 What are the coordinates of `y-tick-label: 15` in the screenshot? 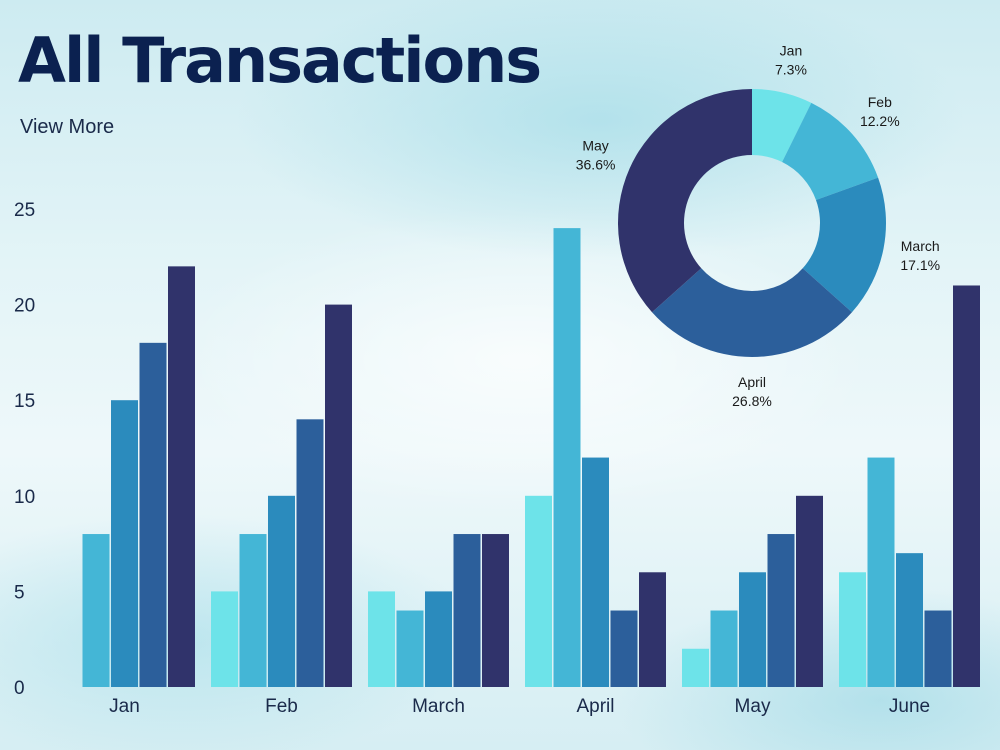 It's located at (24, 401).